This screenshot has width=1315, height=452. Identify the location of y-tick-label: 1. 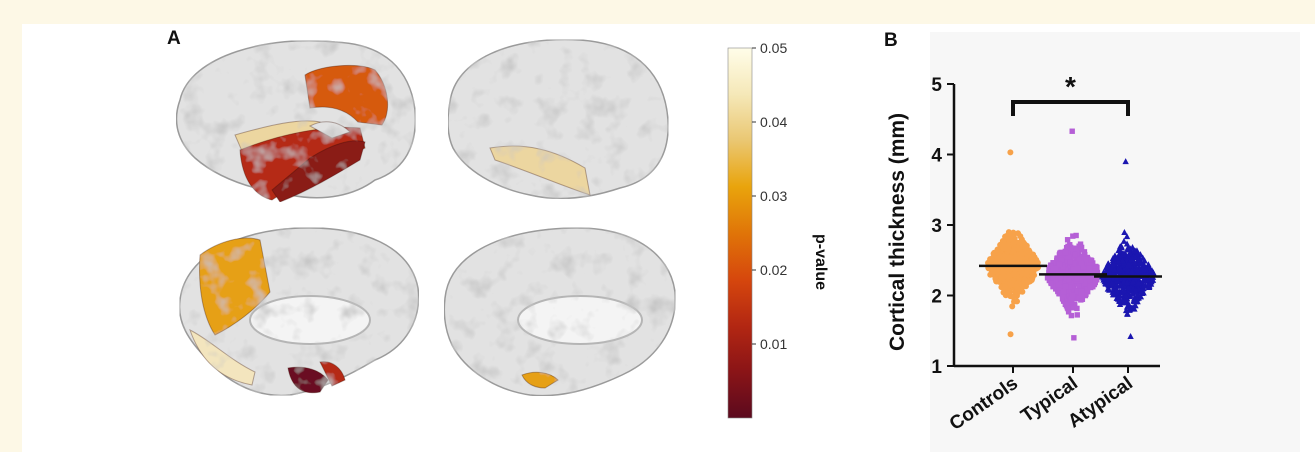
(936, 367).